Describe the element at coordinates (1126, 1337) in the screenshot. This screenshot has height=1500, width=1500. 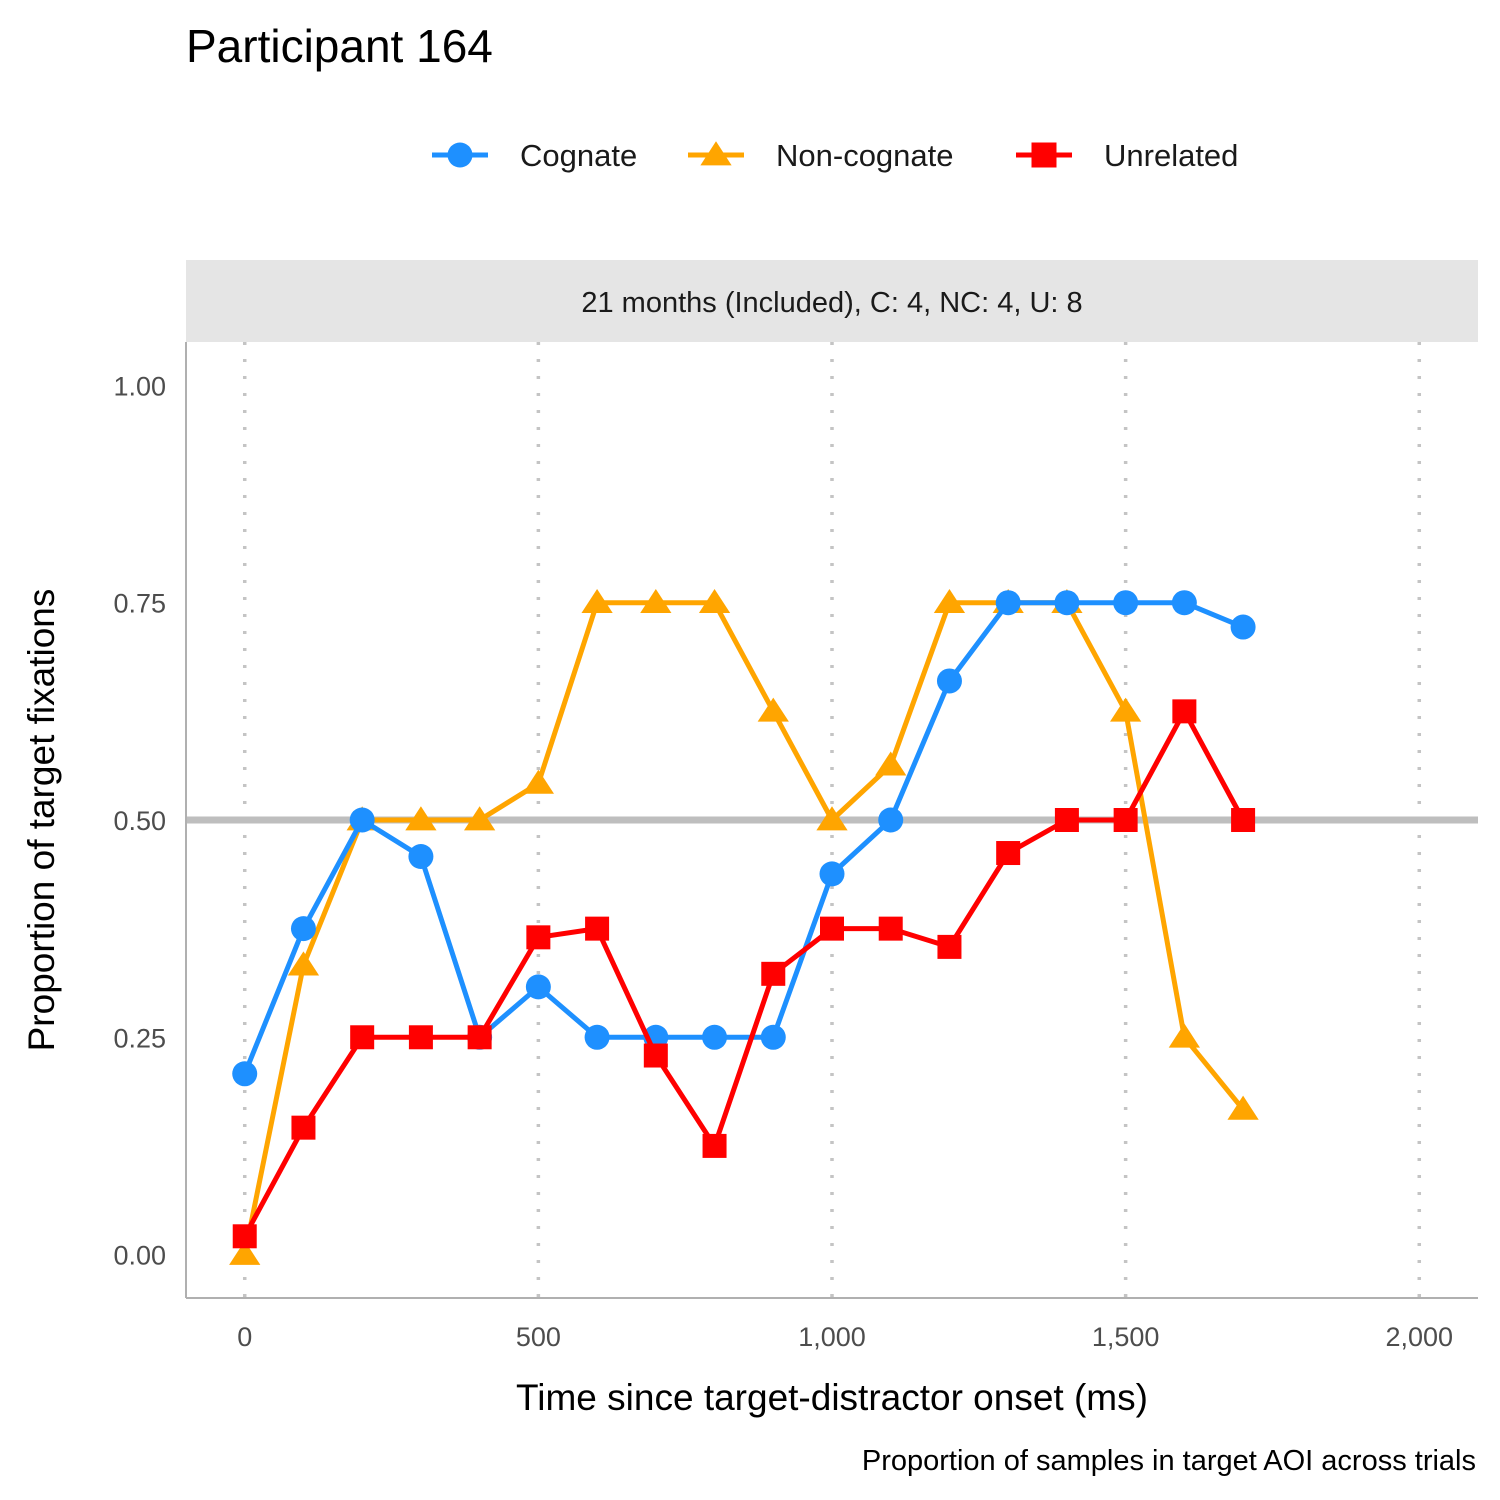
I see `x-tick-label: 1,500` at that location.